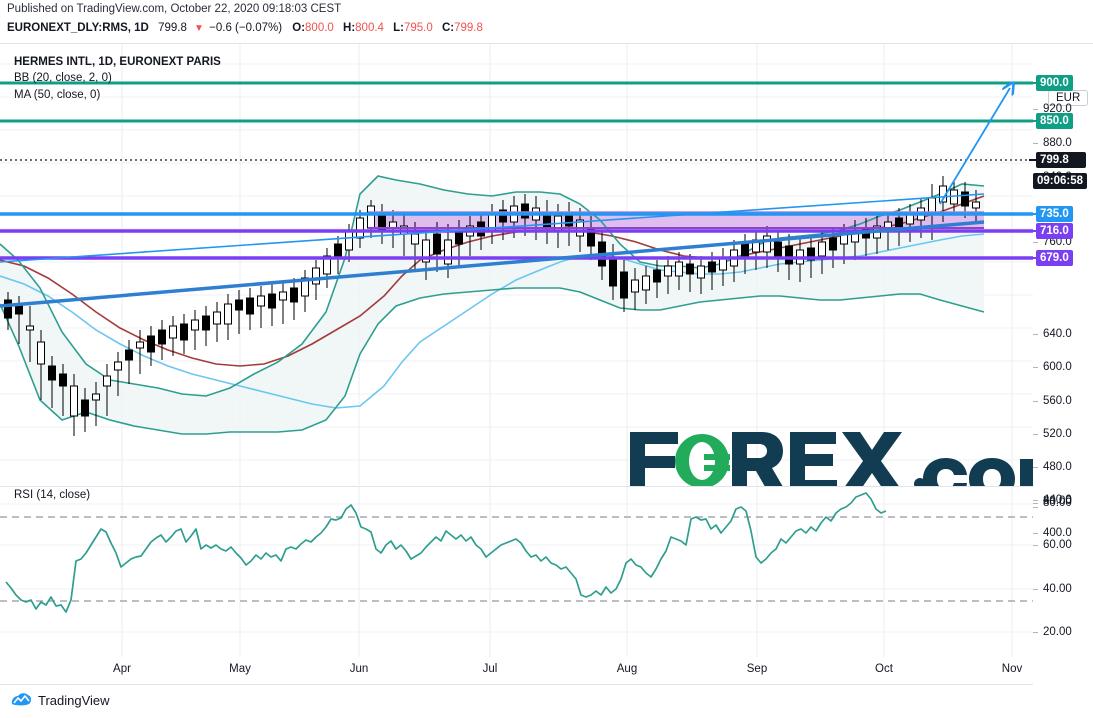 This screenshot has width=1093, height=718. What do you see at coordinates (359, 669) in the screenshot?
I see `xaxis-label-jun: Jun` at bounding box center [359, 669].